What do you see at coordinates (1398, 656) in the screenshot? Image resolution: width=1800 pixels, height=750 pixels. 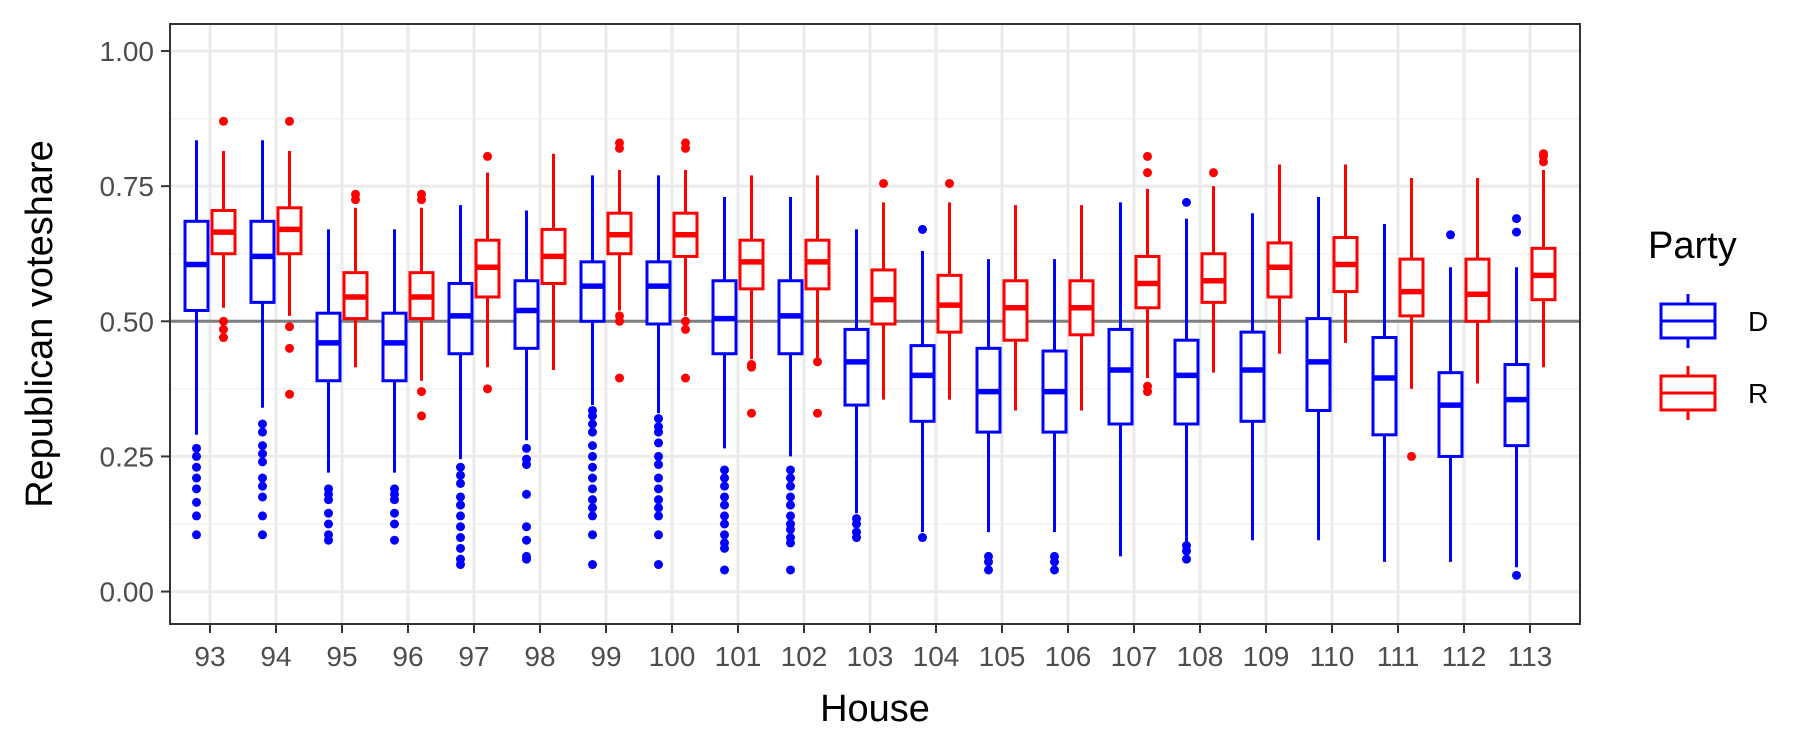 I see `x-tick-label: 111` at bounding box center [1398, 656].